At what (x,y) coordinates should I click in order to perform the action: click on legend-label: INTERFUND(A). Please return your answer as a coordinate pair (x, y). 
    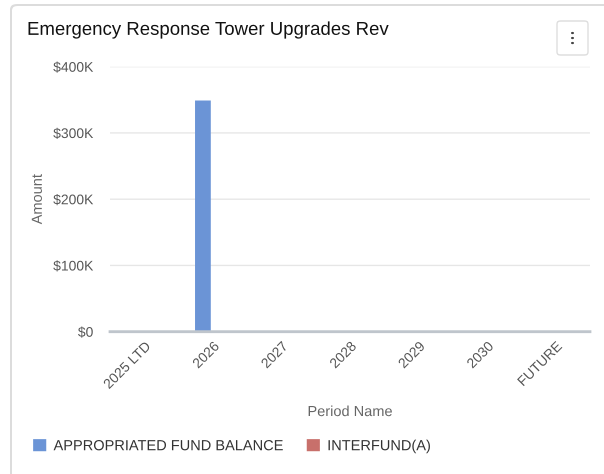
    Looking at the image, I should click on (379, 447).